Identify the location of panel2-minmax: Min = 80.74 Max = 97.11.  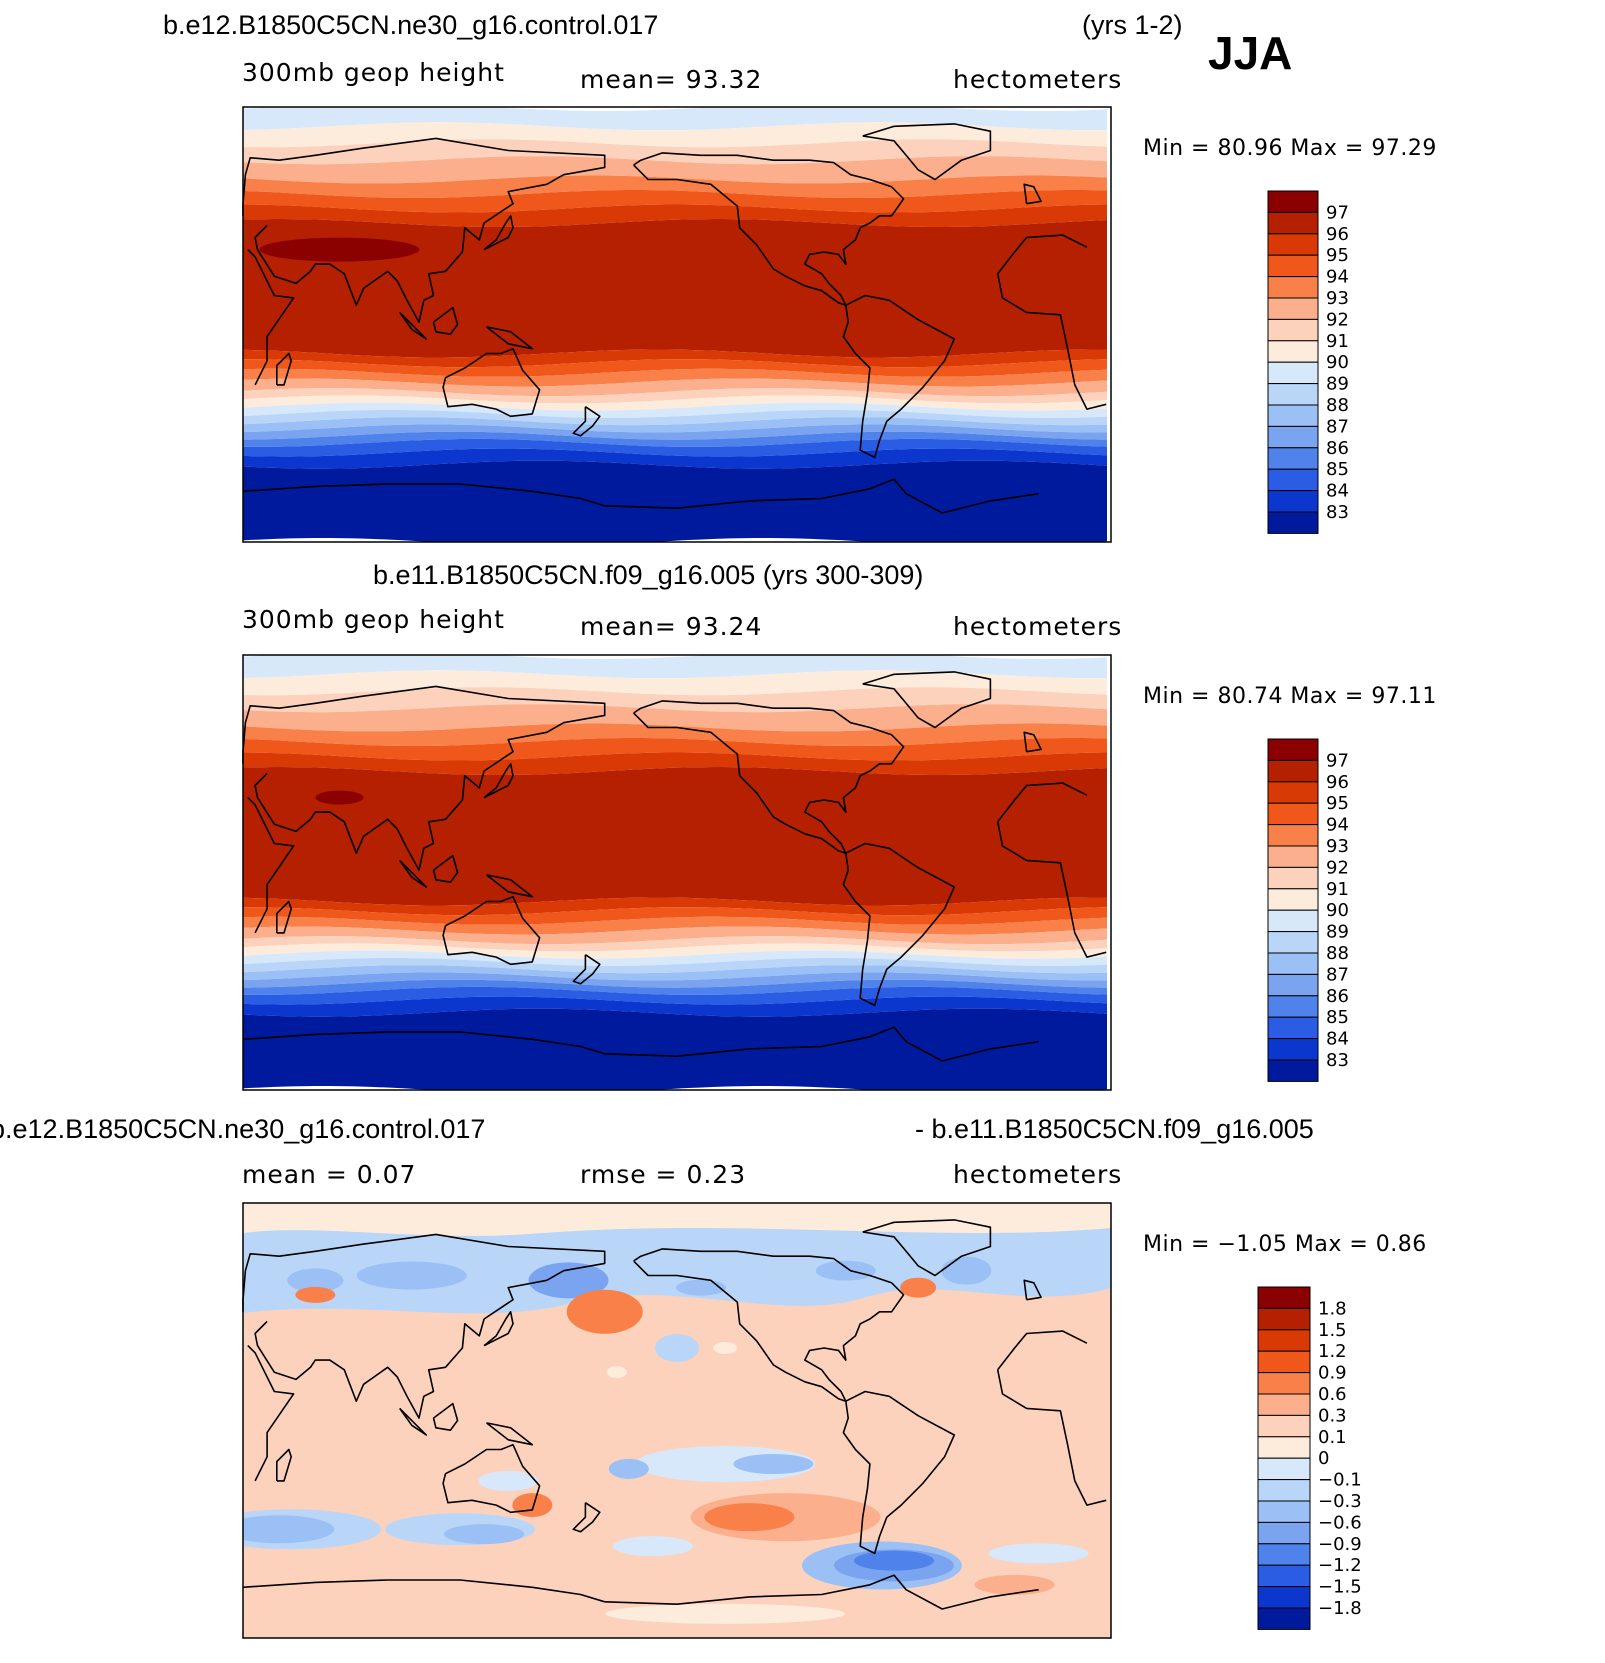
(1290, 696).